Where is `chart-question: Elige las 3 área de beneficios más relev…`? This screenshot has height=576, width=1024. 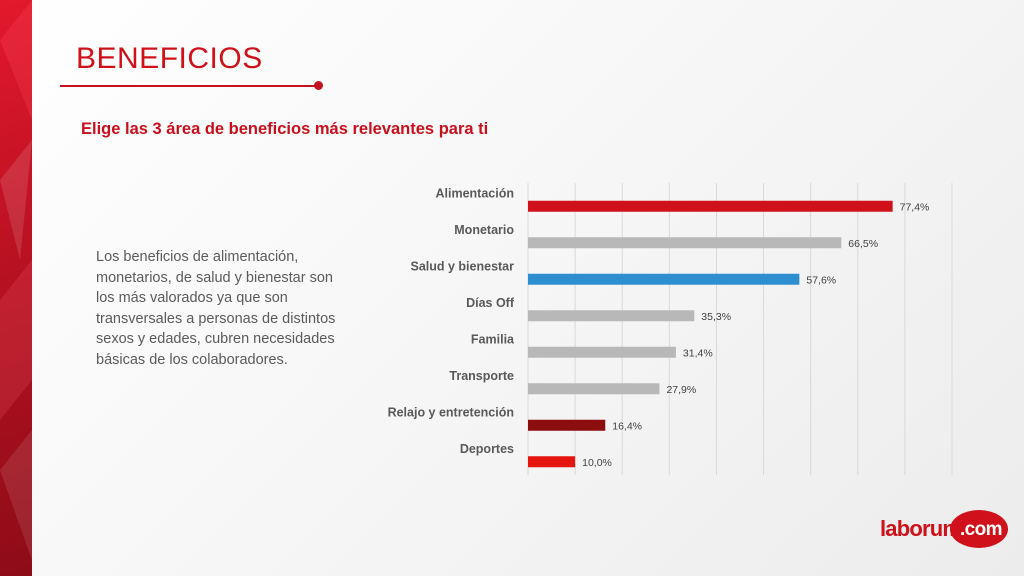 chart-question: Elige las 3 área de beneficios más relev… is located at coordinates (285, 129).